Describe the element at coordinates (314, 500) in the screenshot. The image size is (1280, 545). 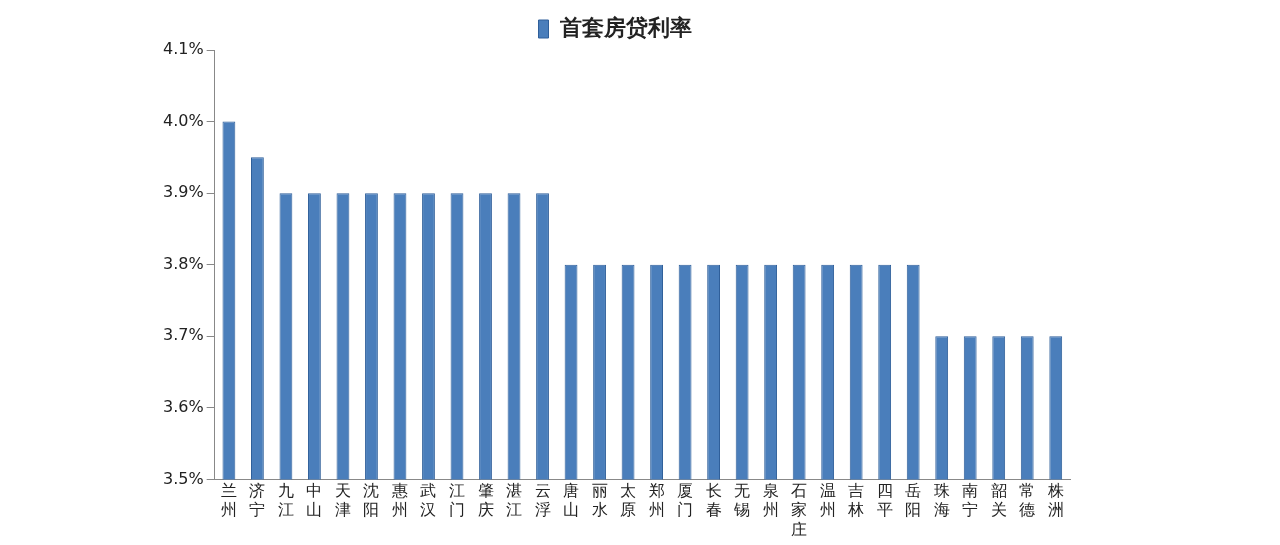
I see `x-tick-label: 中山` at that location.